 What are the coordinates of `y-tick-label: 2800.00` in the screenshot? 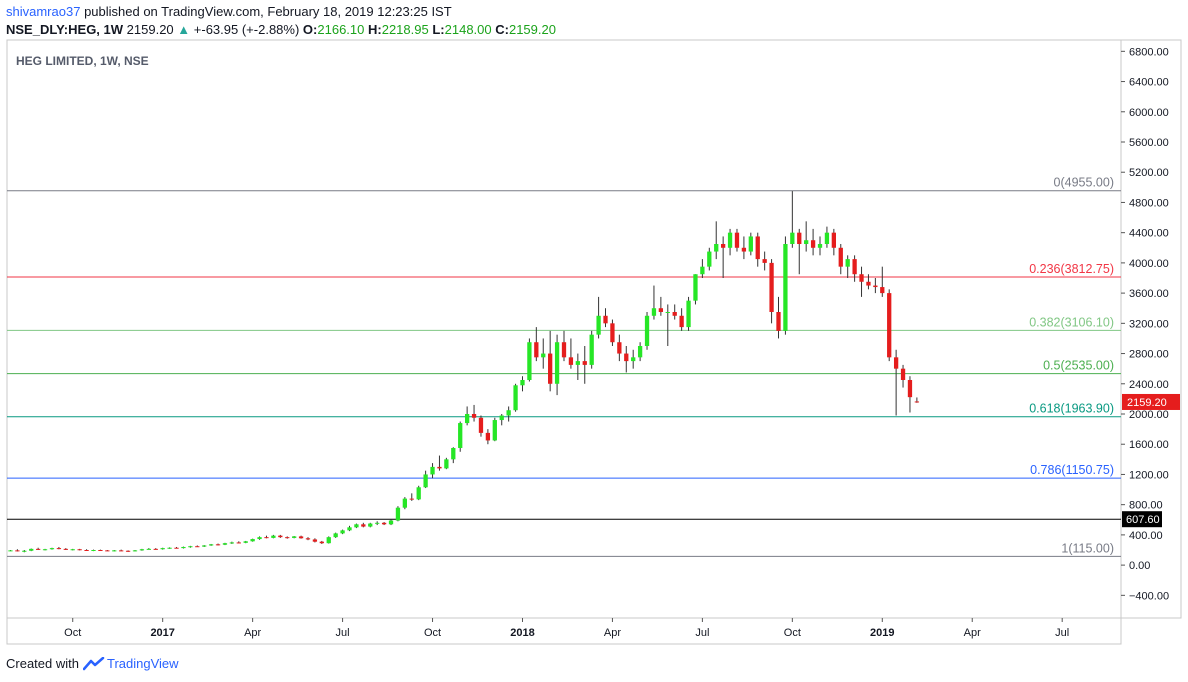 It's located at (1149, 355).